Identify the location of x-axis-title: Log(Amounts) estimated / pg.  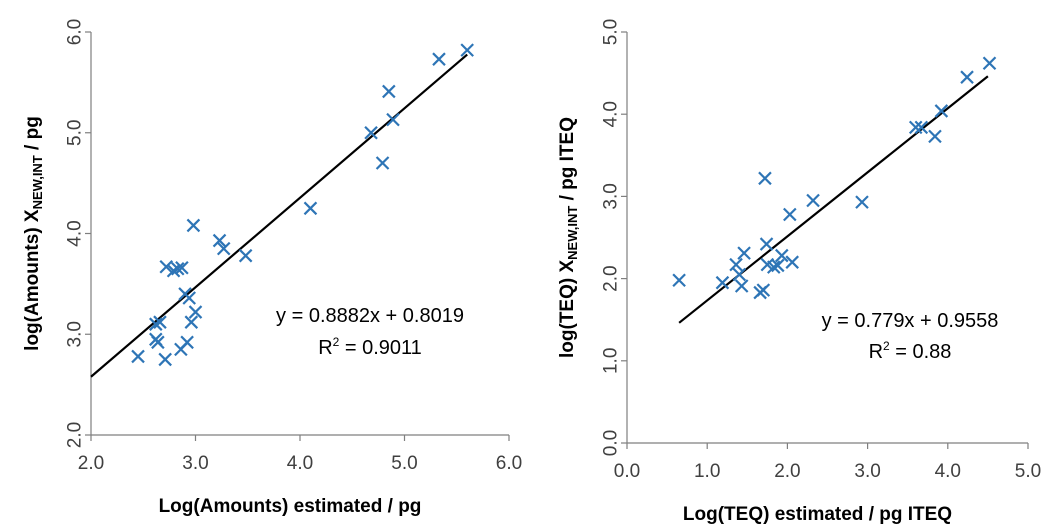
(290, 506).